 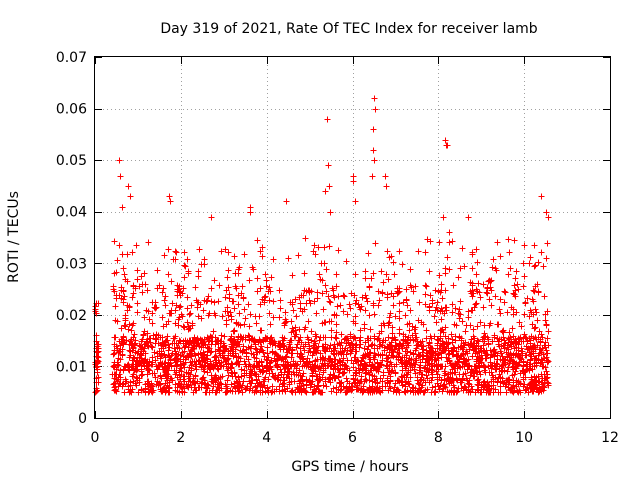 I want to click on x-tick-label: 0, so click(x=95, y=438).